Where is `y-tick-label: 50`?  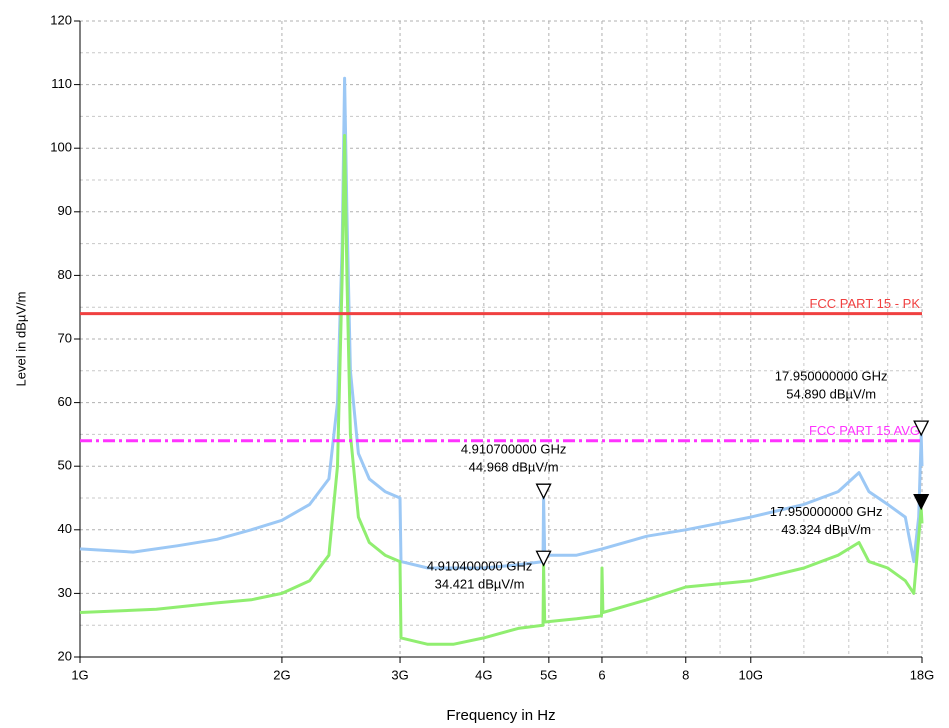 y-tick-label: 50 is located at coordinates (65, 465).